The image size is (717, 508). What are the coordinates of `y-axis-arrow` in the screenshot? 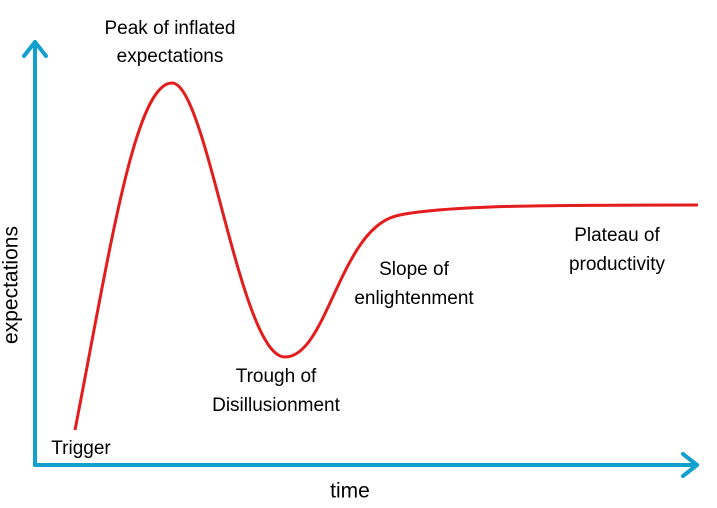 It's located at (35, 49).